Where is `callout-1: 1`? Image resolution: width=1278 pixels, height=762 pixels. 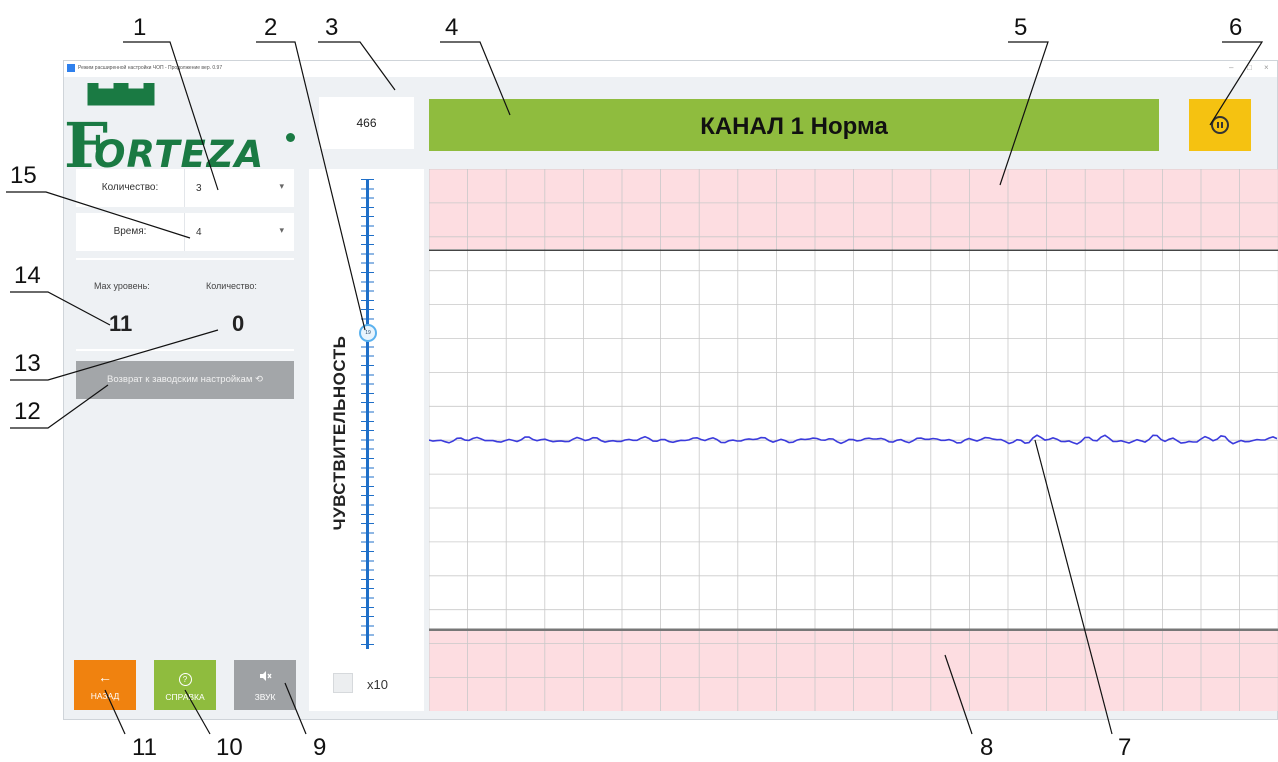
callout-1: 1 is located at coordinates (140, 27).